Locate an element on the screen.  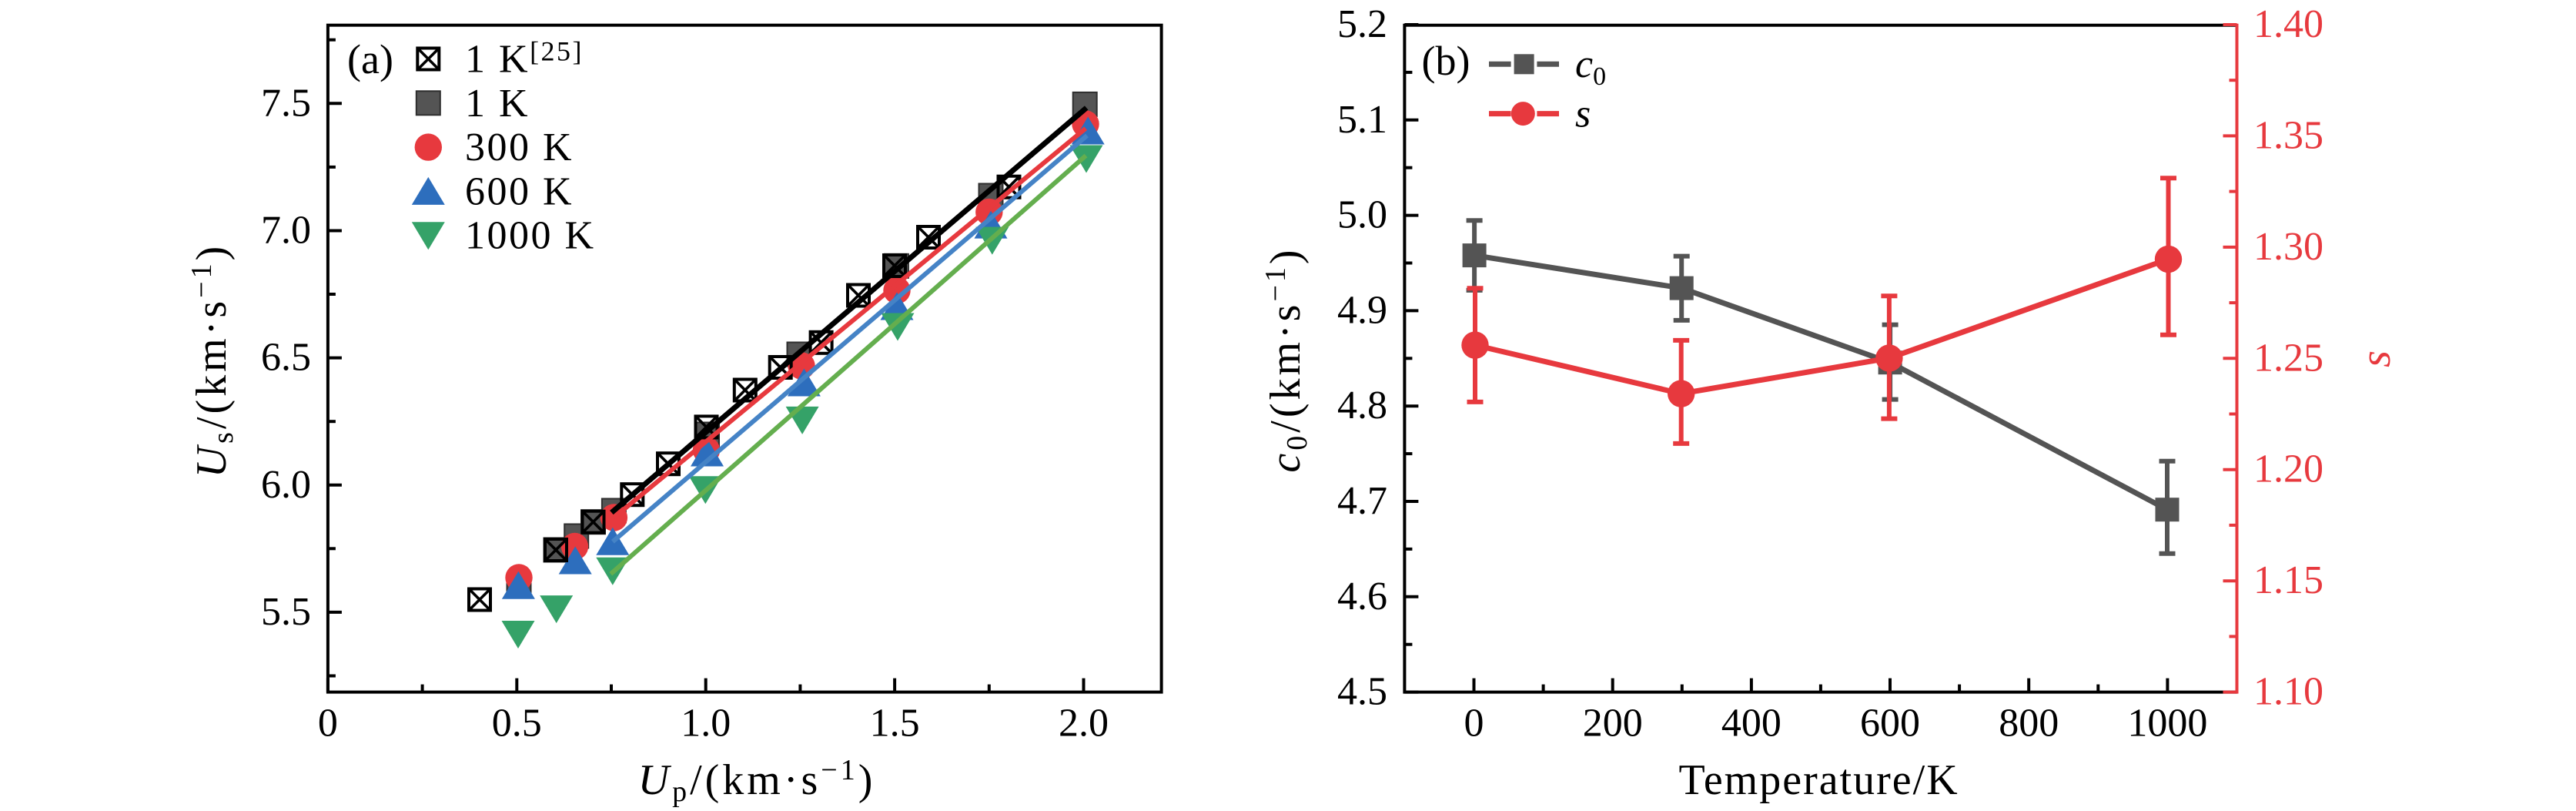
svg-text: 5.0 is located at coordinates (1362, 215).